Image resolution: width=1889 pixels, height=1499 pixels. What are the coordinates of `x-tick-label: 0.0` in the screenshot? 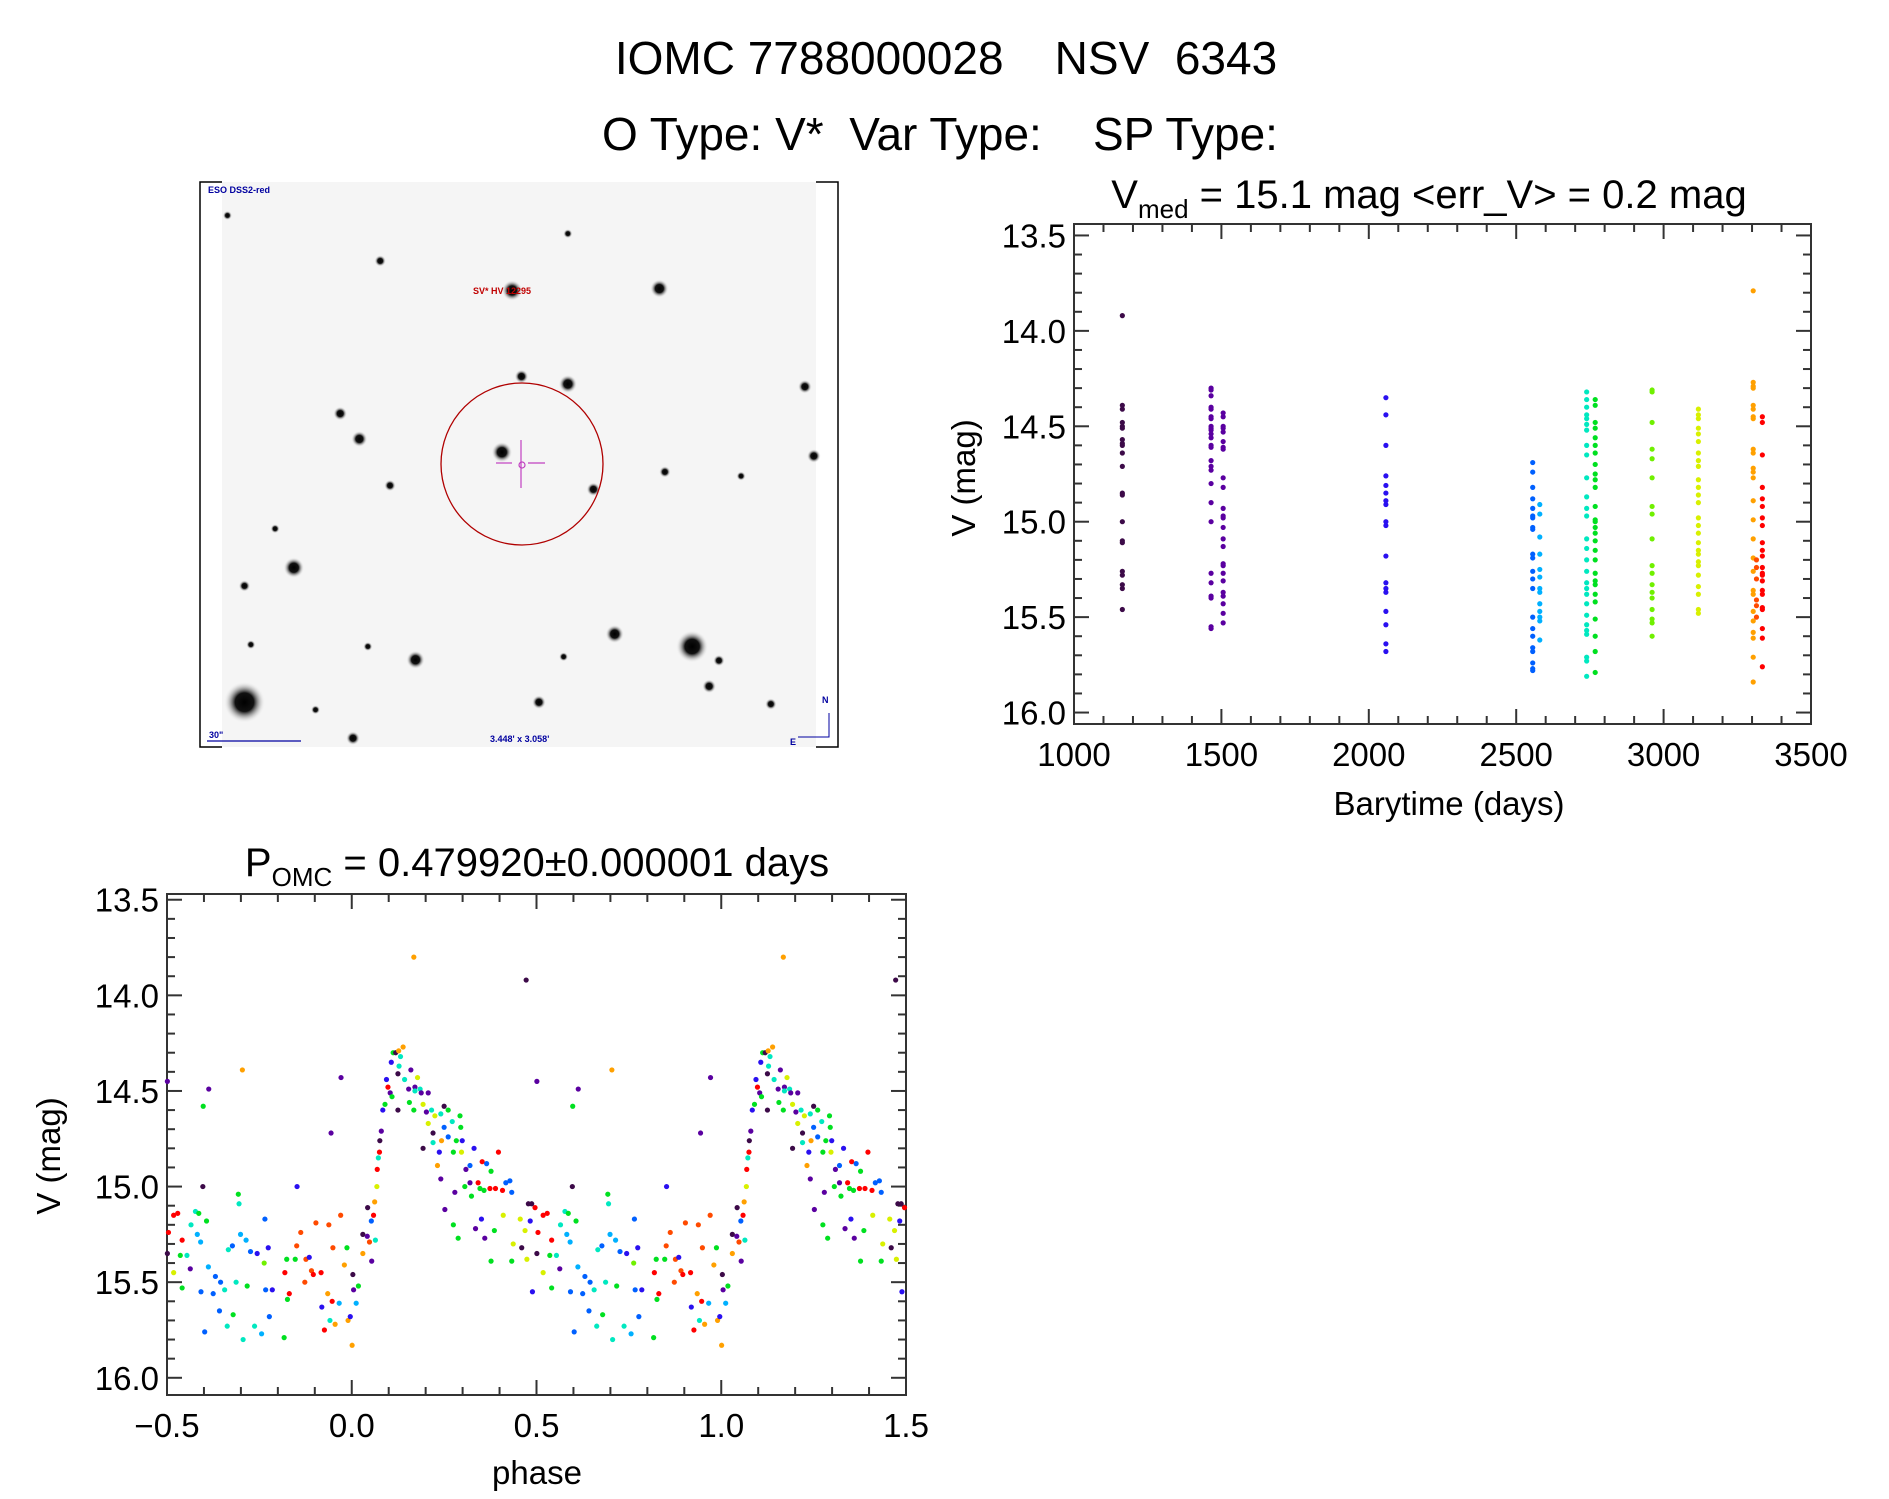 It's located at (352, 1425).